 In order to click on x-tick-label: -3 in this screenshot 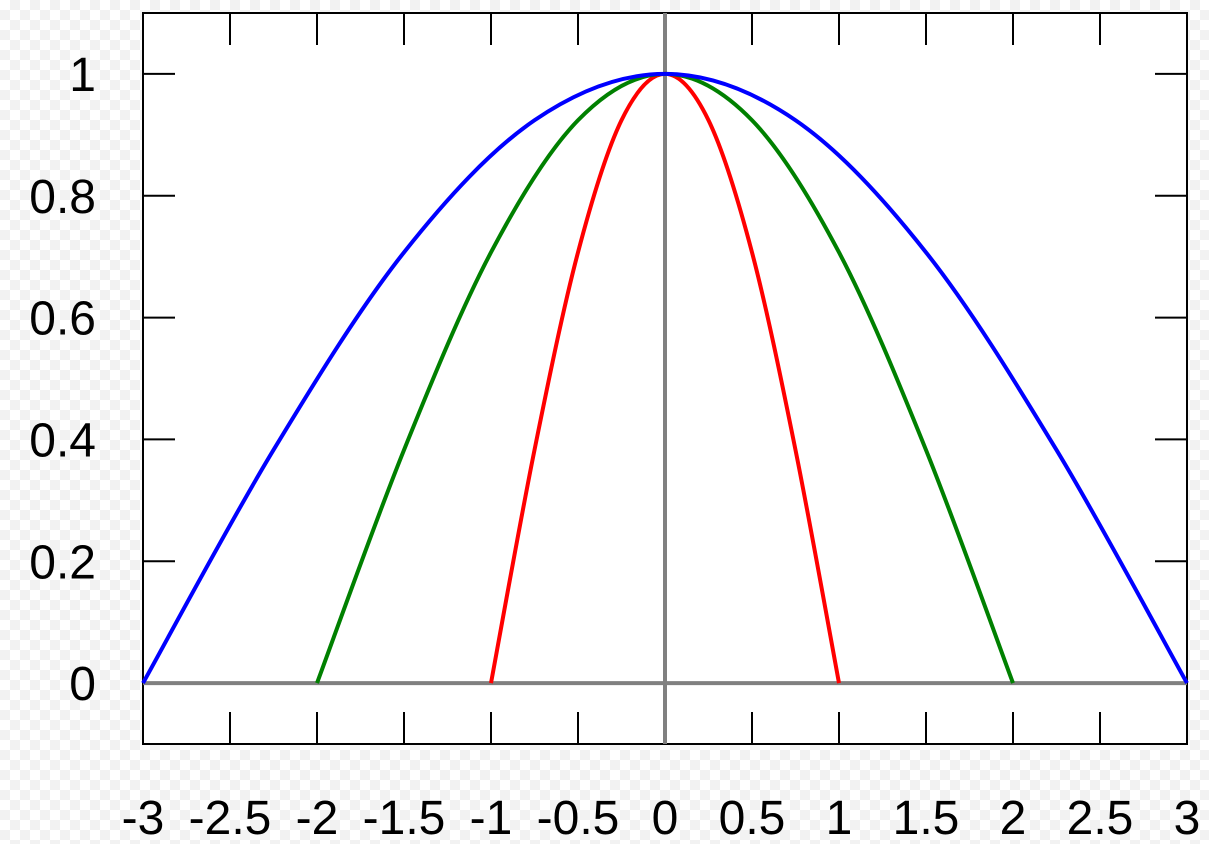, I will do `click(143, 818)`.